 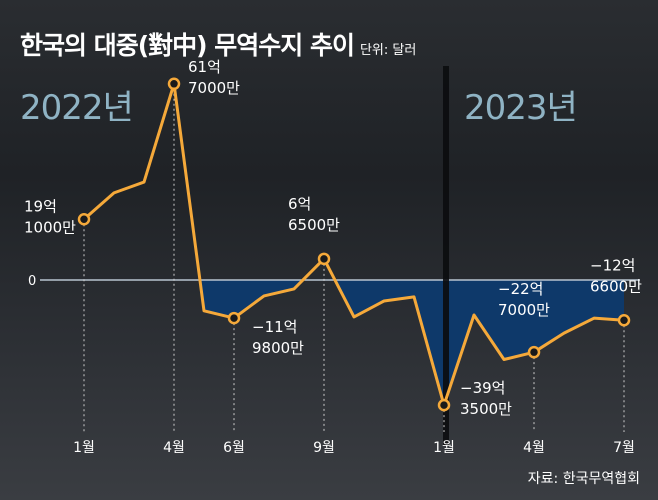 I want to click on x-tick-label: 7월, so click(x=624, y=448).